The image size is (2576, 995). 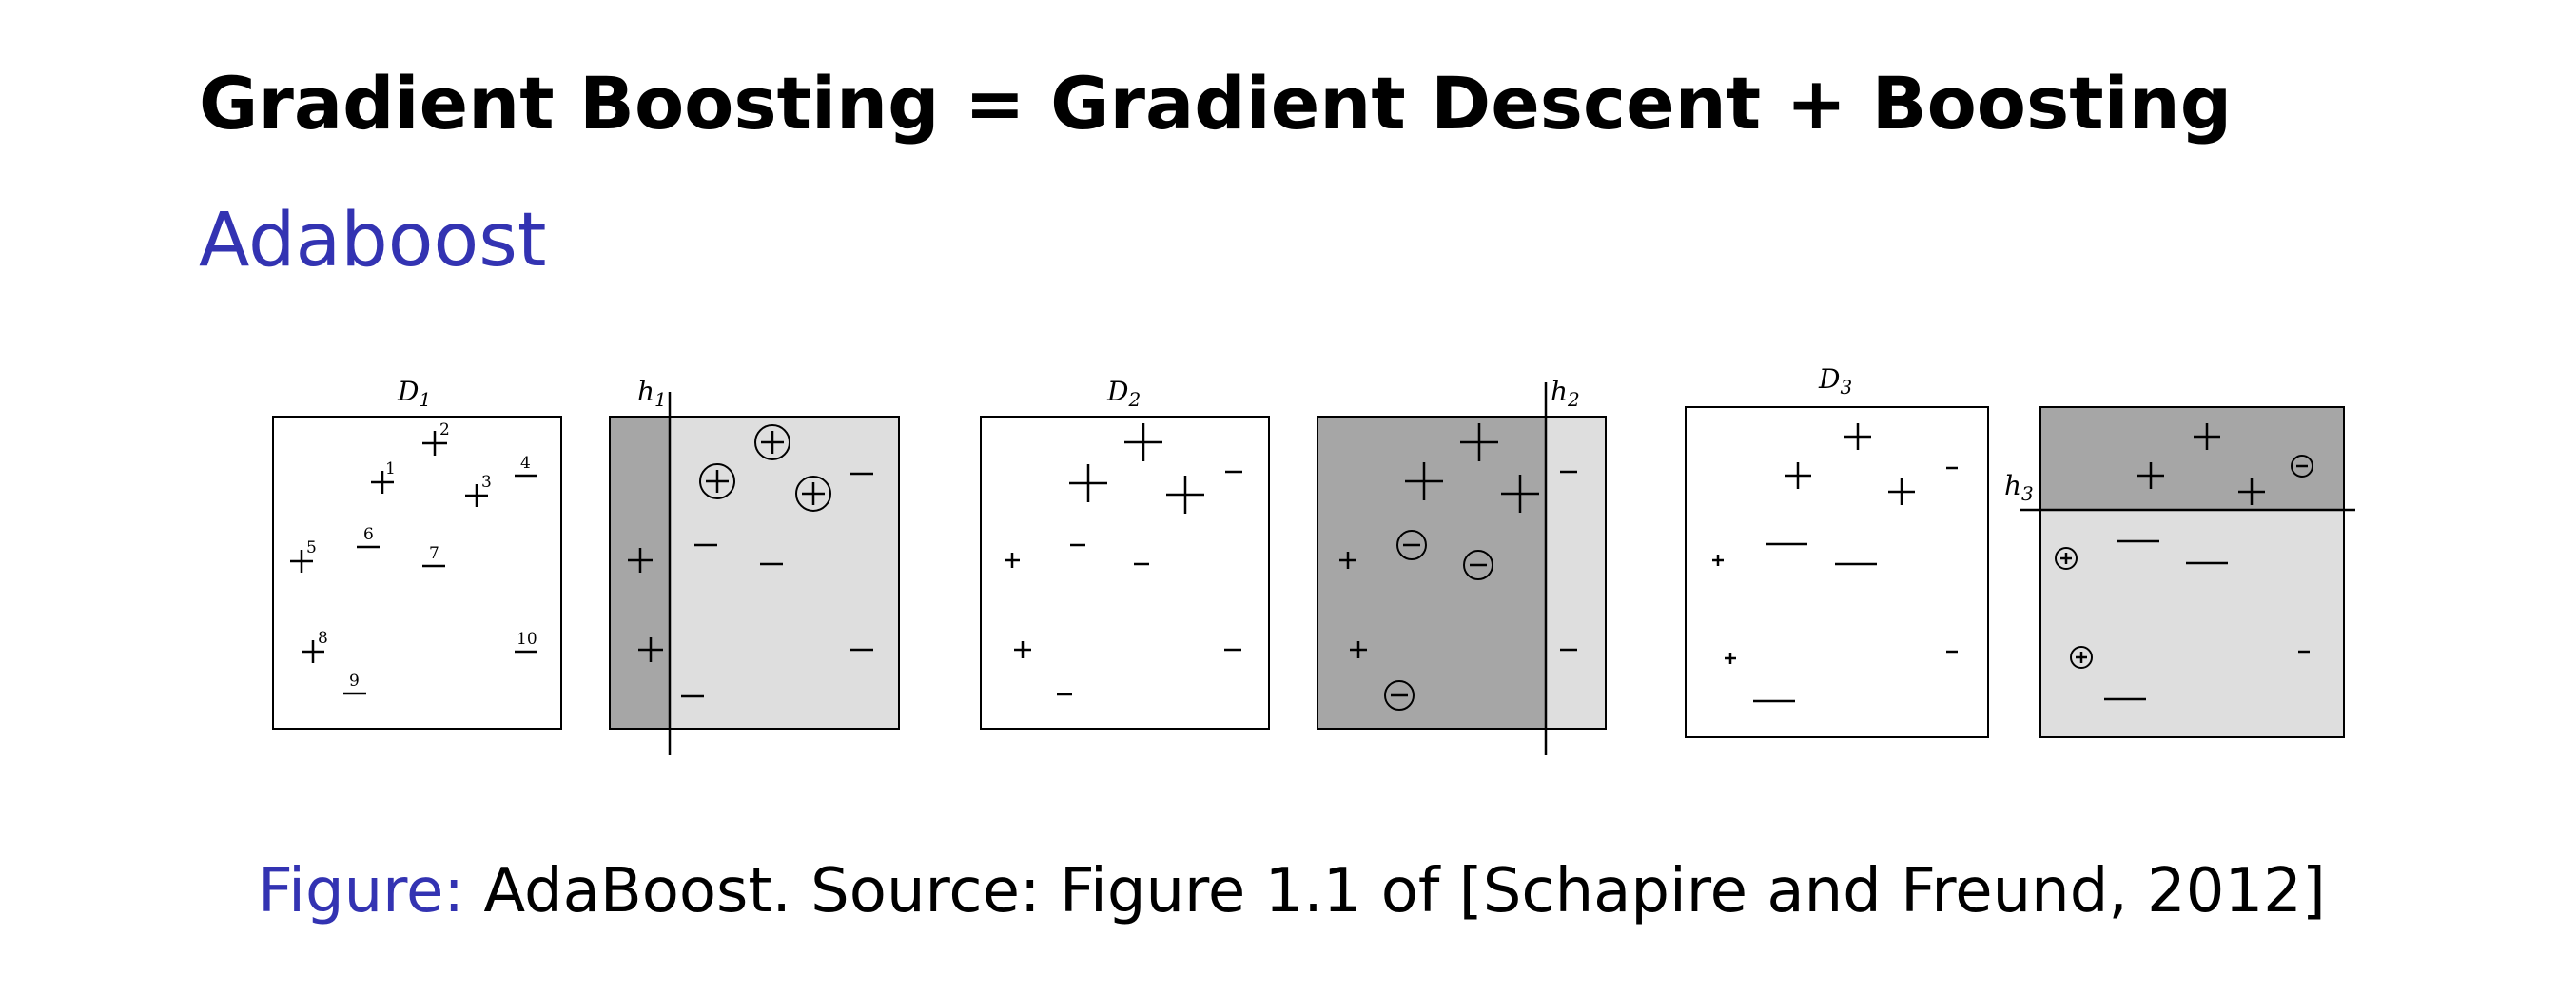 What do you see at coordinates (1576, 573) in the screenshot?
I see `h2-negative-region` at bounding box center [1576, 573].